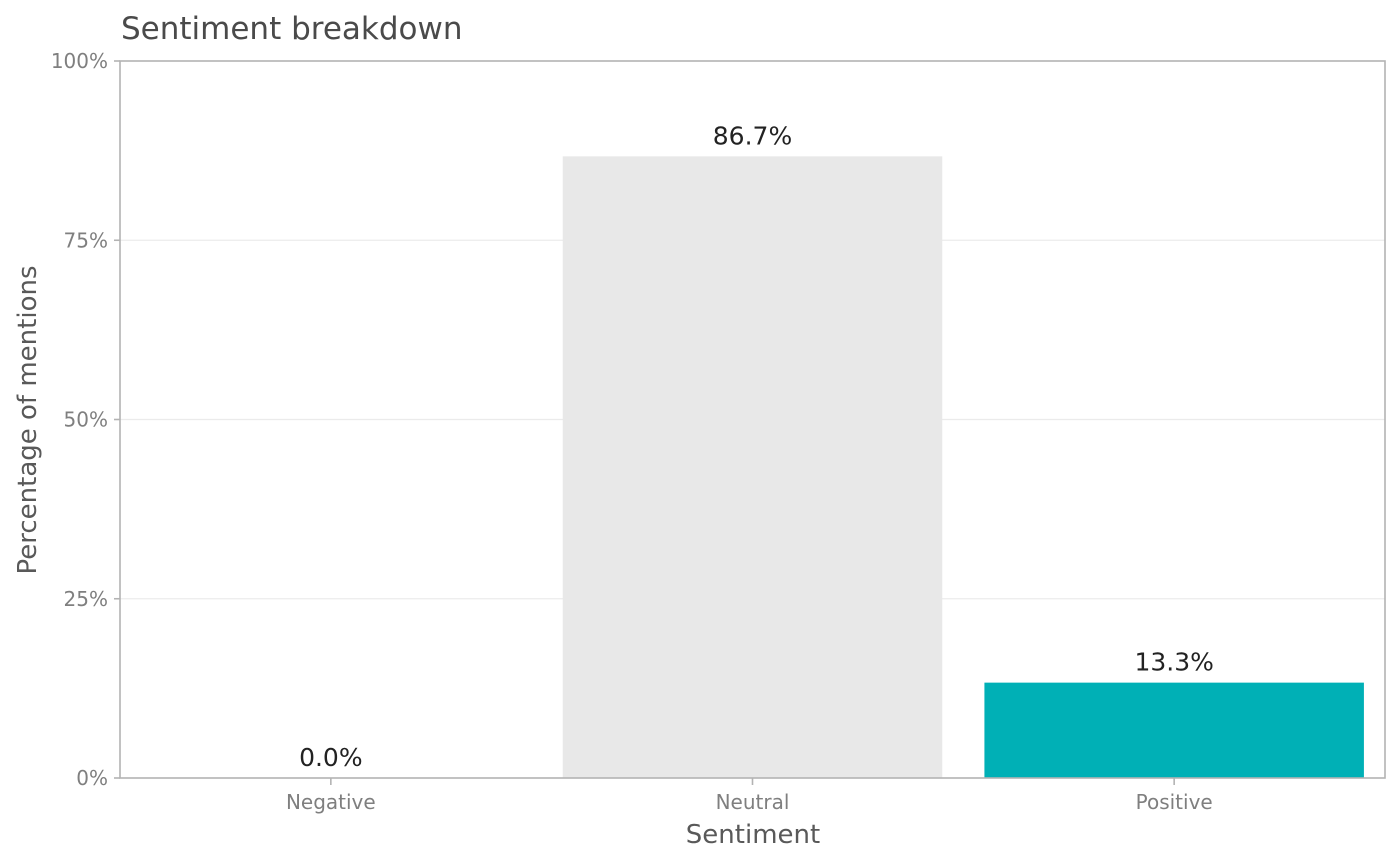 The width and height of the screenshot is (1400, 866). I want to click on y-axis-title: Percentage of mentions, so click(28, 419).